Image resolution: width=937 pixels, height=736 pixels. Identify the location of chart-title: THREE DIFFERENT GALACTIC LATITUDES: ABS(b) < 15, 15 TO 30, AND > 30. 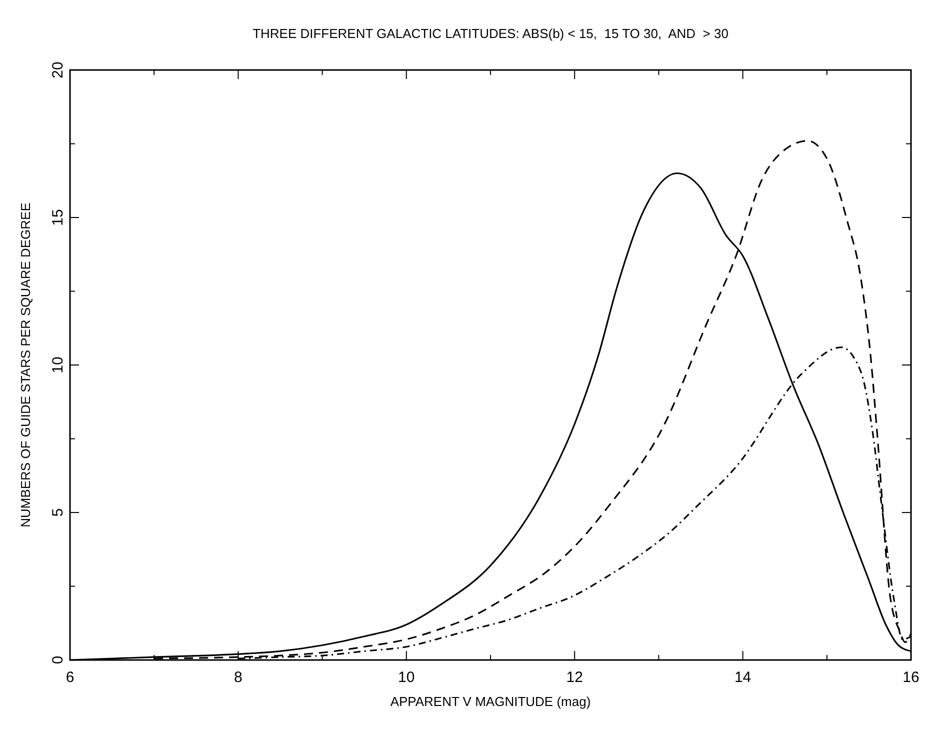
(490, 33).